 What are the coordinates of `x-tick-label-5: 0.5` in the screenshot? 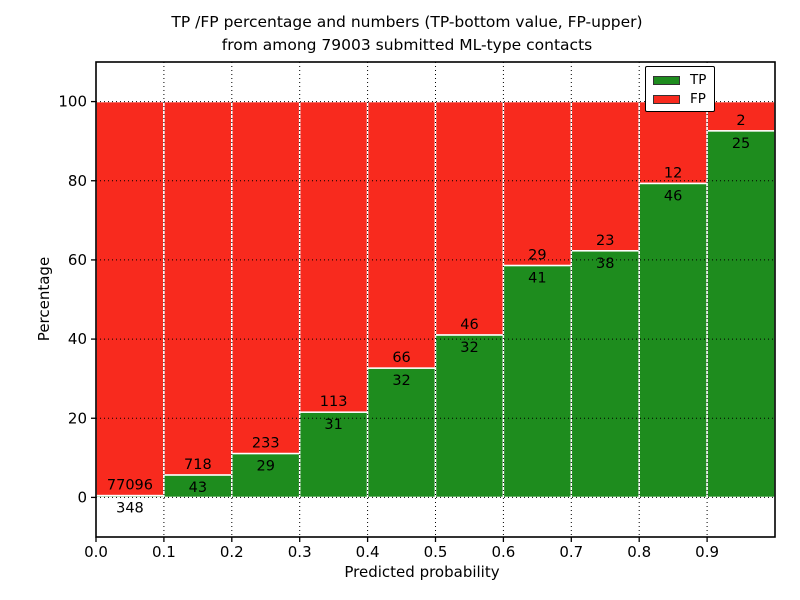 It's located at (436, 552).